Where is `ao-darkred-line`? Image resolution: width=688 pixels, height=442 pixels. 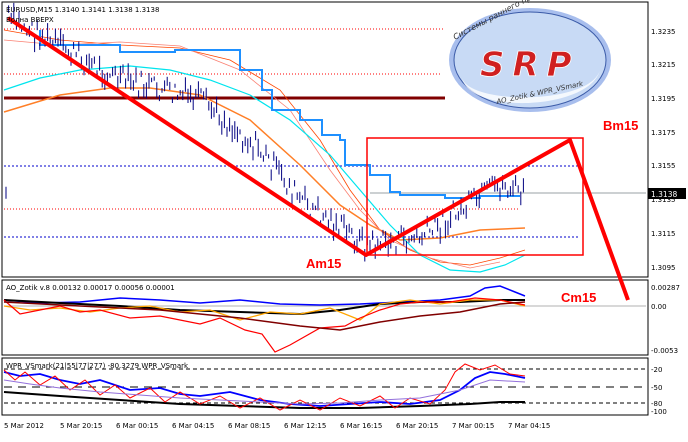
ao-darkred-line is located at coordinates (264, 316).